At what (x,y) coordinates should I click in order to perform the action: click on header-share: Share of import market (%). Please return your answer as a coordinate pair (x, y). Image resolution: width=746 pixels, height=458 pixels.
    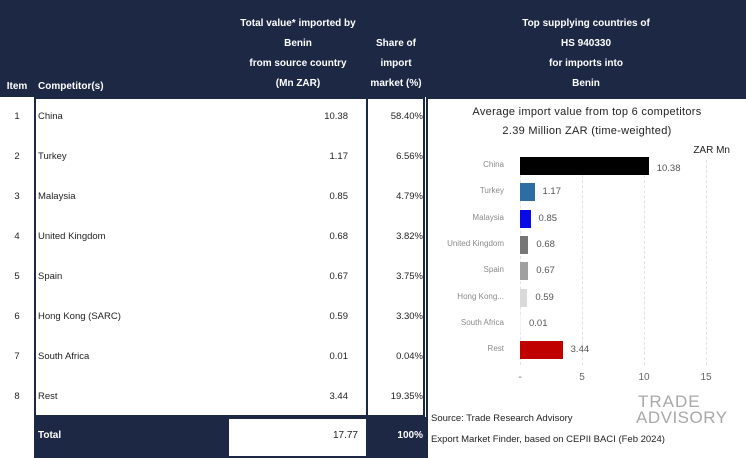
    Looking at the image, I should click on (396, 63).